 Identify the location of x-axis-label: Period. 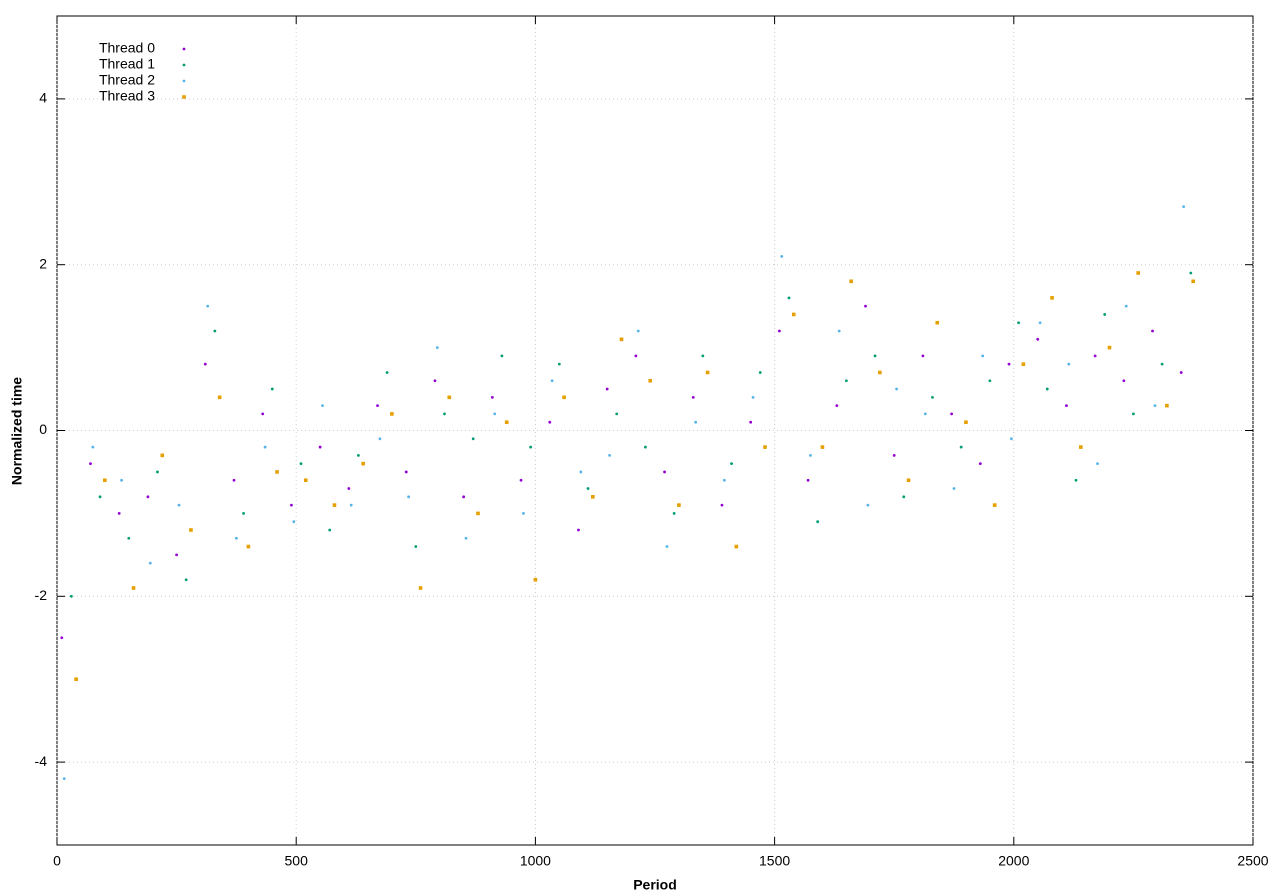
(655, 885).